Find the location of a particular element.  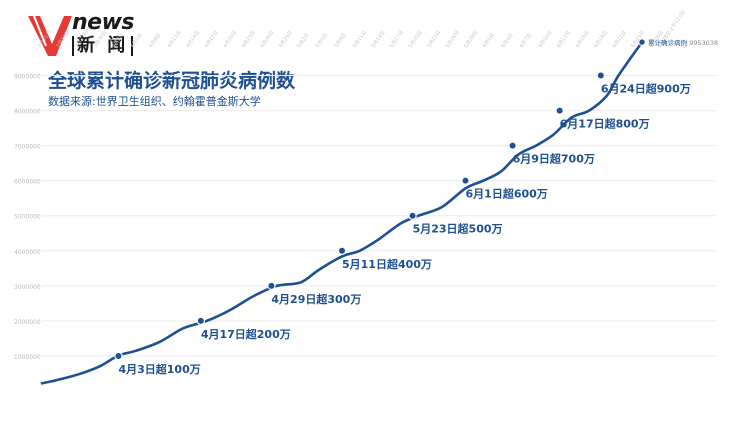

x-tick-label: 6月4日 is located at coordinates (507, 40).